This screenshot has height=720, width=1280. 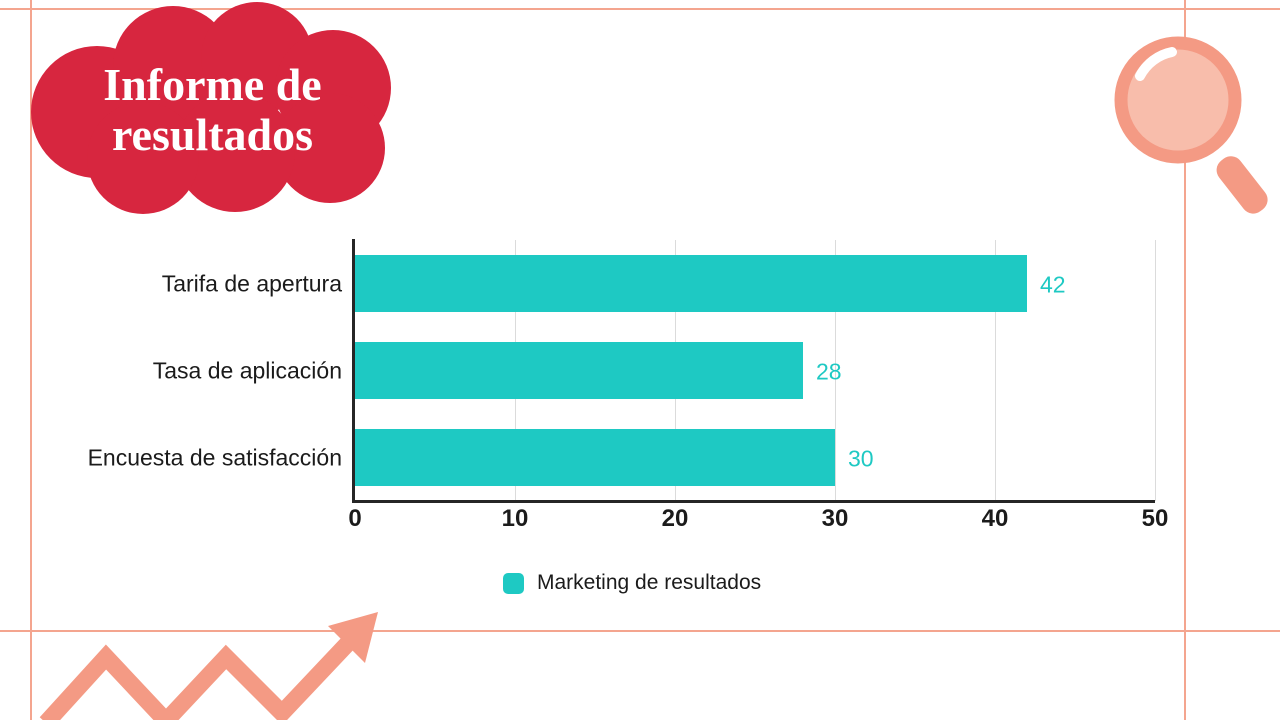 I want to click on category-label: Tarifa de apertura, so click(x=251, y=283).